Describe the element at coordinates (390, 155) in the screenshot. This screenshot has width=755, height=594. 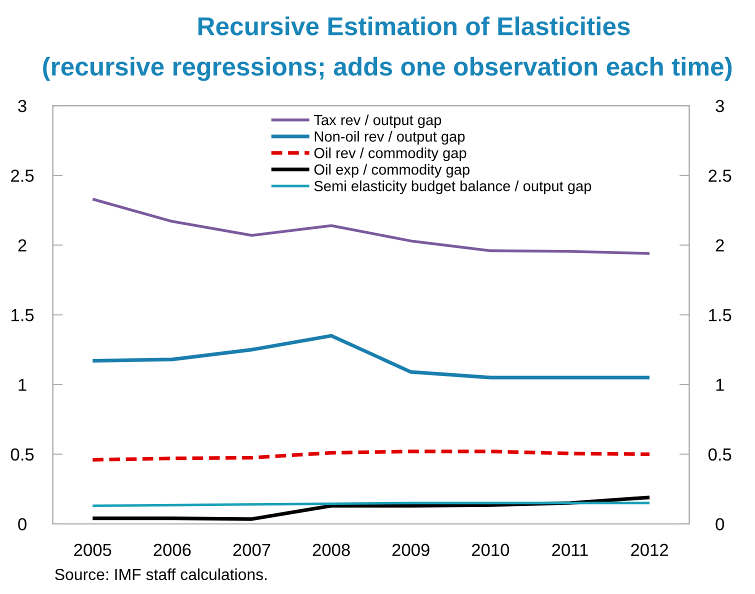
I see `legend-label: Oil rev / commodity gap` at that location.